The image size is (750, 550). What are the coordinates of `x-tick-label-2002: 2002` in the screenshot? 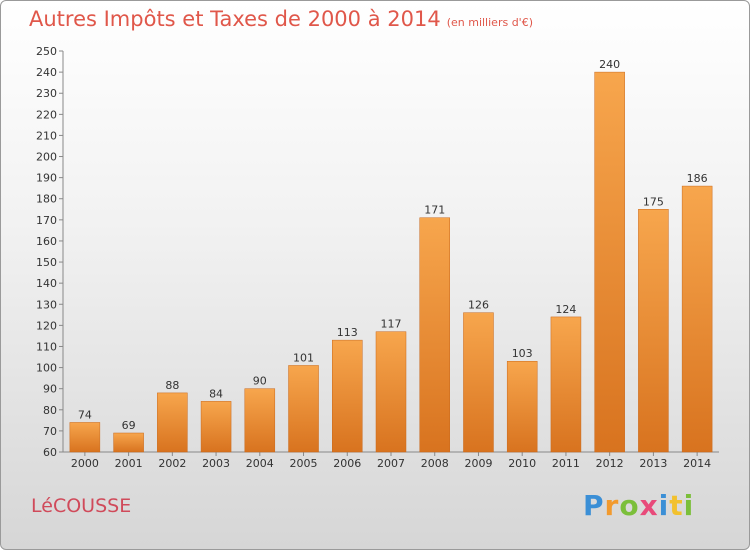 It's located at (172, 463).